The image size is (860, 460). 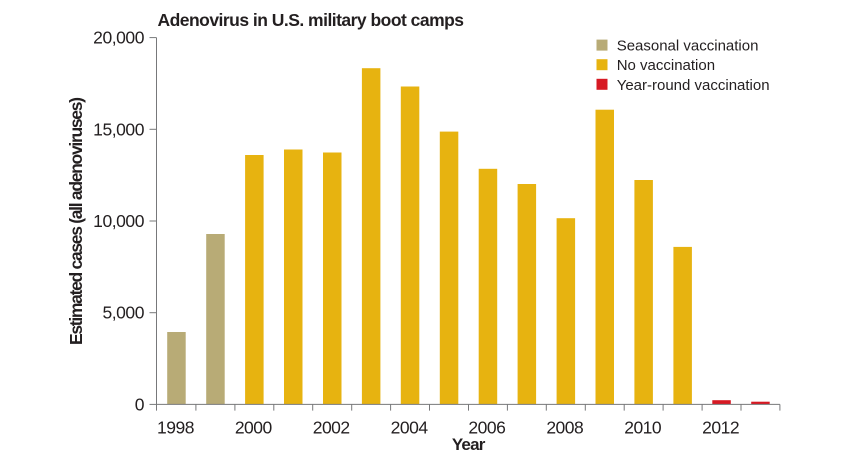 I want to click on svg-text: 15,000, so click(x=119, y=129).